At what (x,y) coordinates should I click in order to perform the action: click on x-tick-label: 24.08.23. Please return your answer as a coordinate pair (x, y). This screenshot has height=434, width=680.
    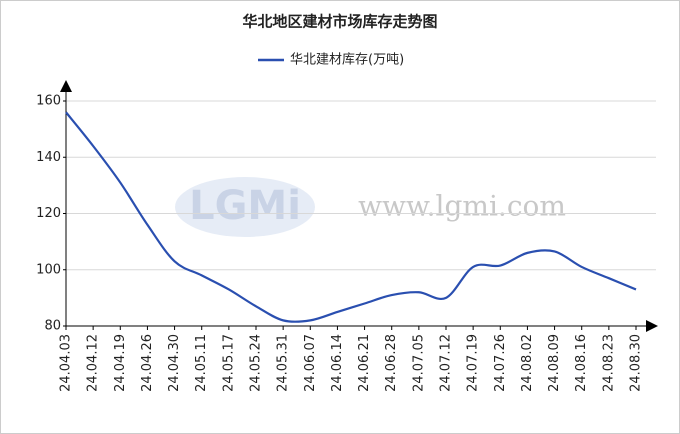
    Looking at the image, I should click on (608, 363).